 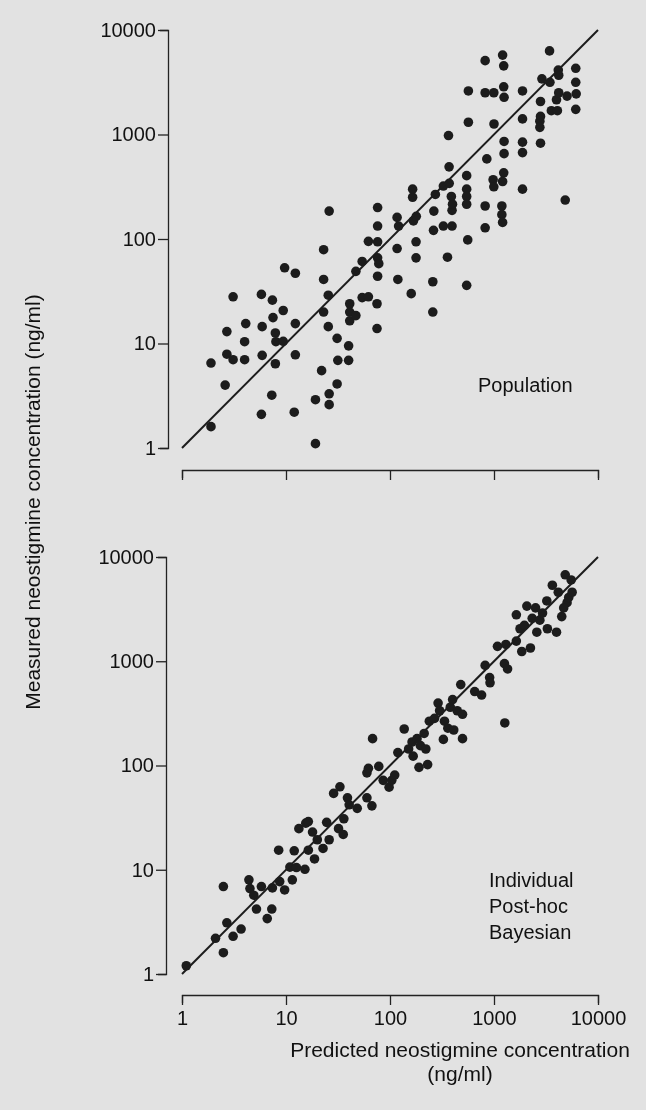 What do you see at coordinates (494, 1018) in the screenshot?
I see `x-tick-label: 1000` at bounding box center [494, 1018].